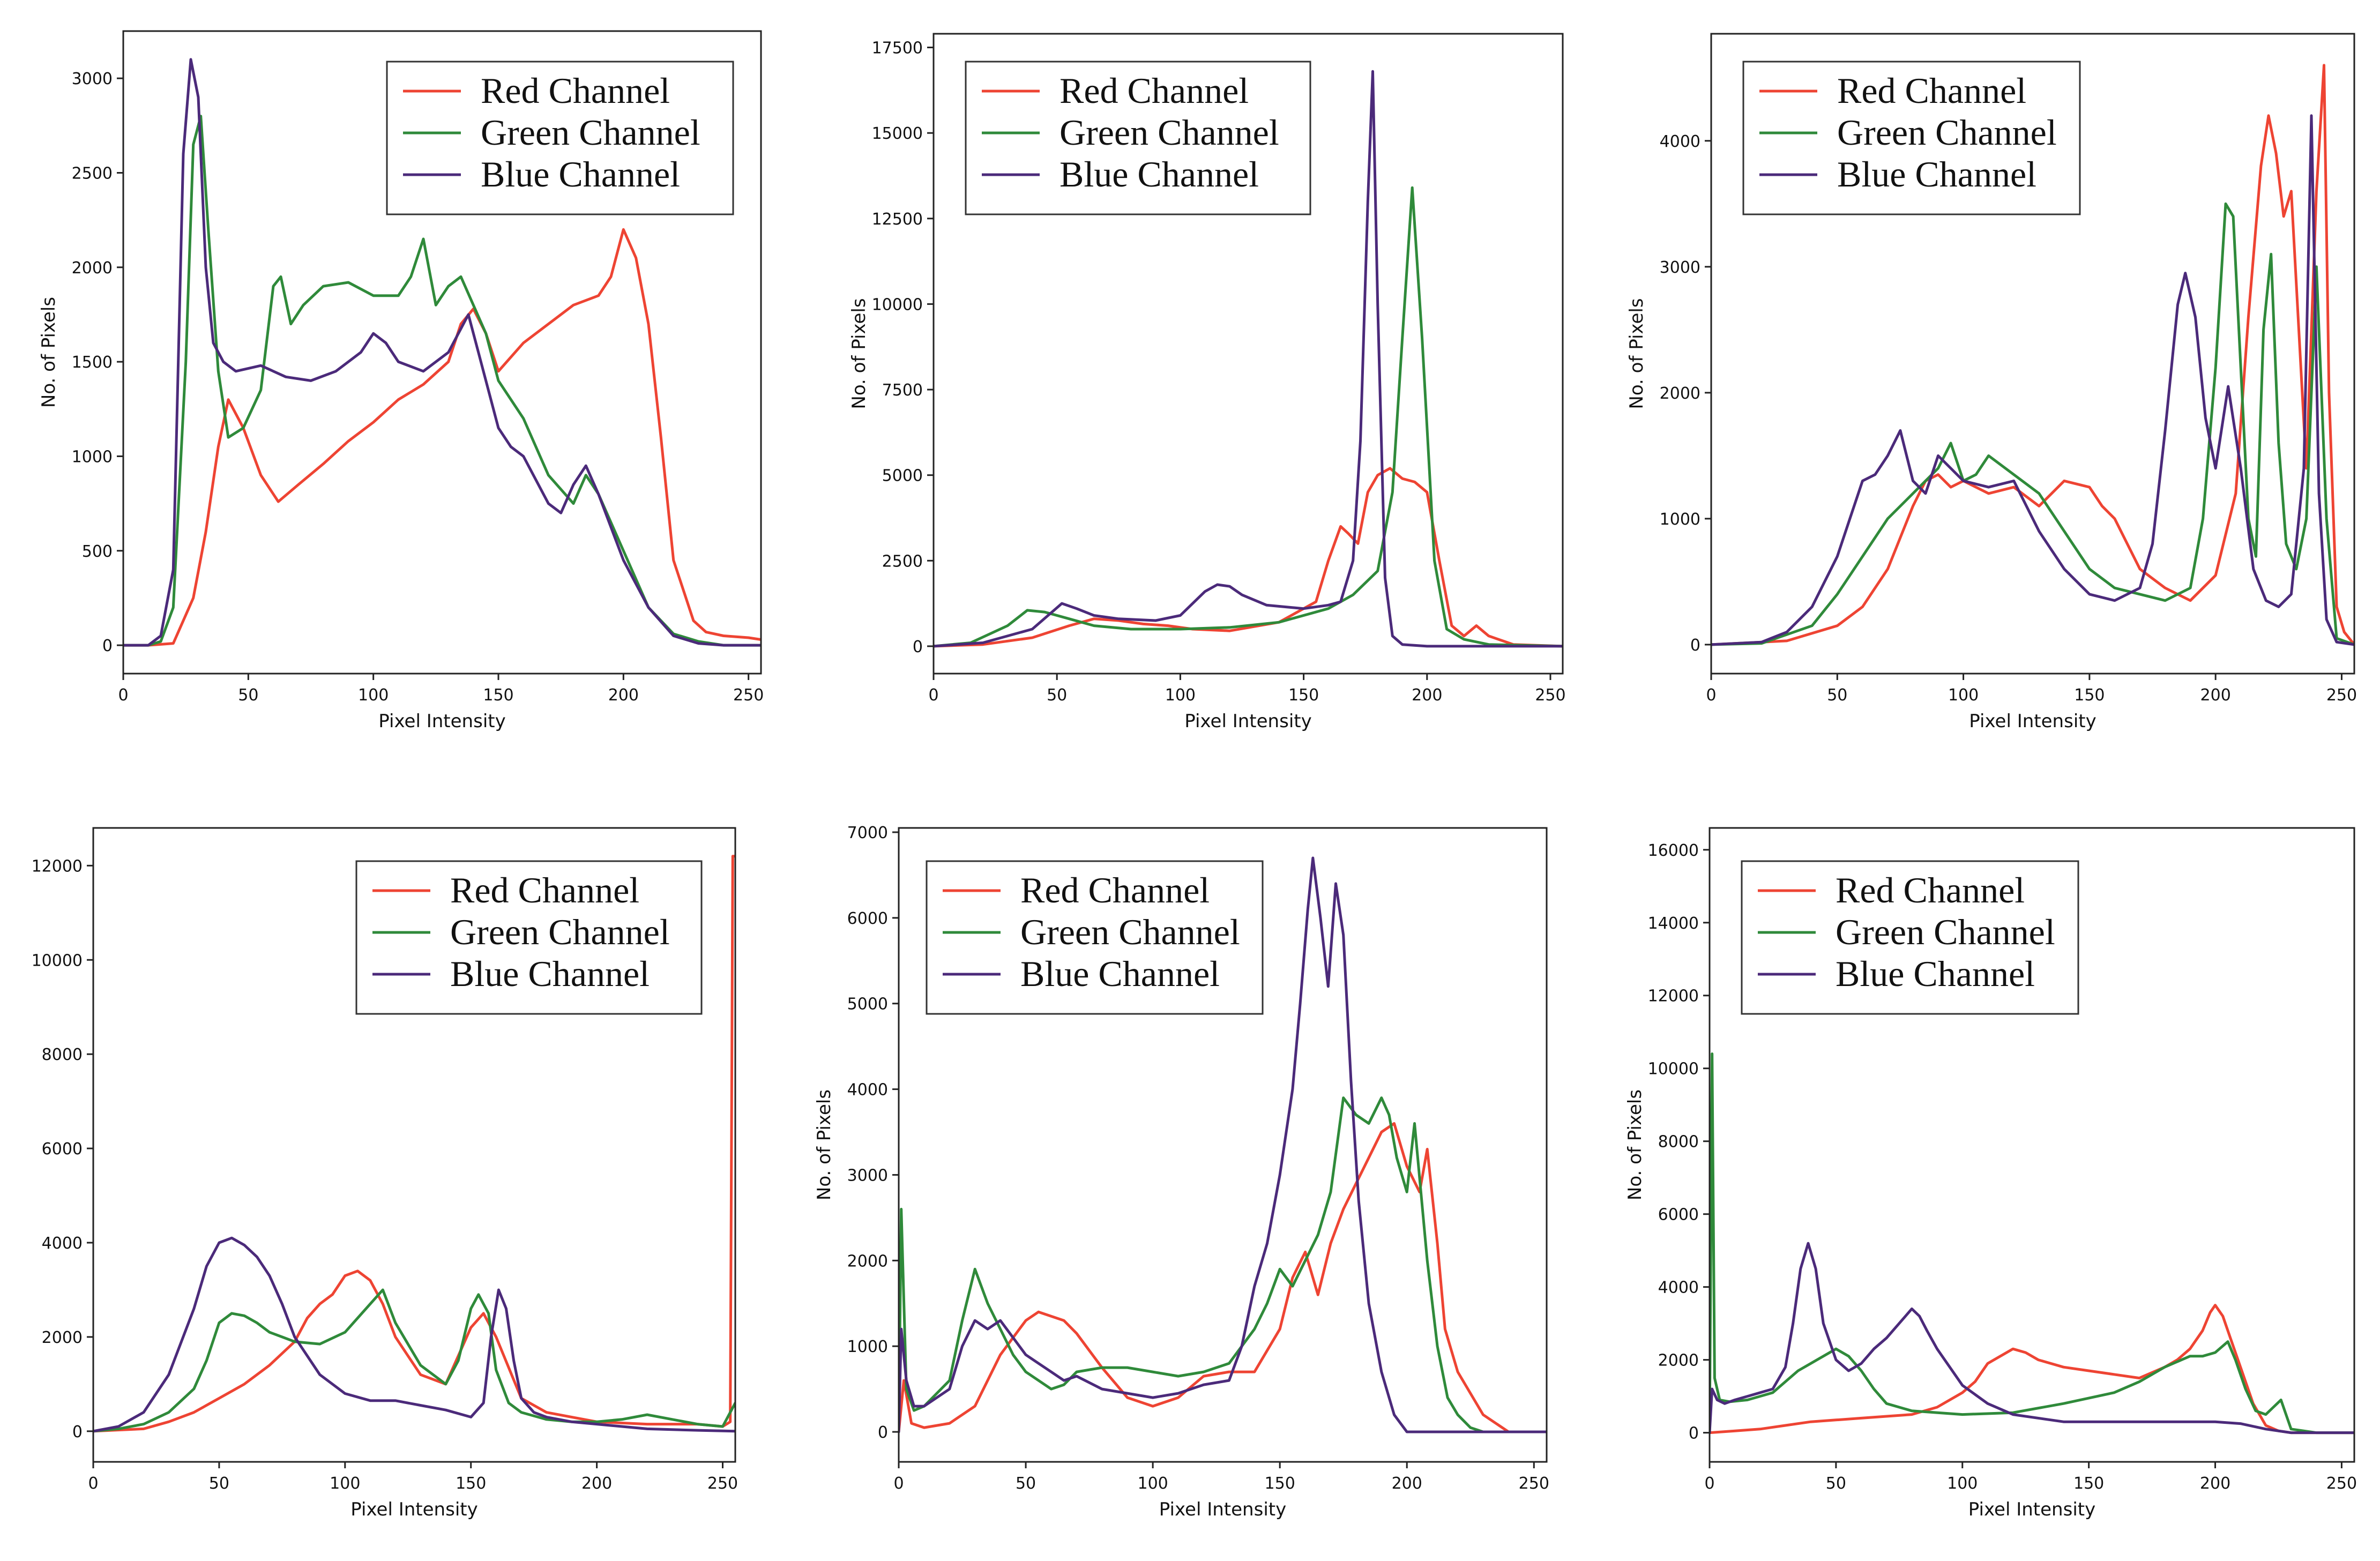 This screenshot has width=2380, height=1561. What do you see at coordinates (1680, 519) in the screenshot?
I see `y-tick-label: 1000` at bounding box center [1680, 519].